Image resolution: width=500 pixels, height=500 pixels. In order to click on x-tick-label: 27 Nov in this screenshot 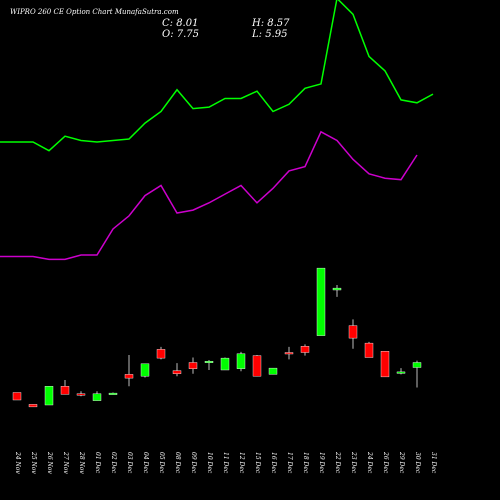, I will do `click(65, 462)`.